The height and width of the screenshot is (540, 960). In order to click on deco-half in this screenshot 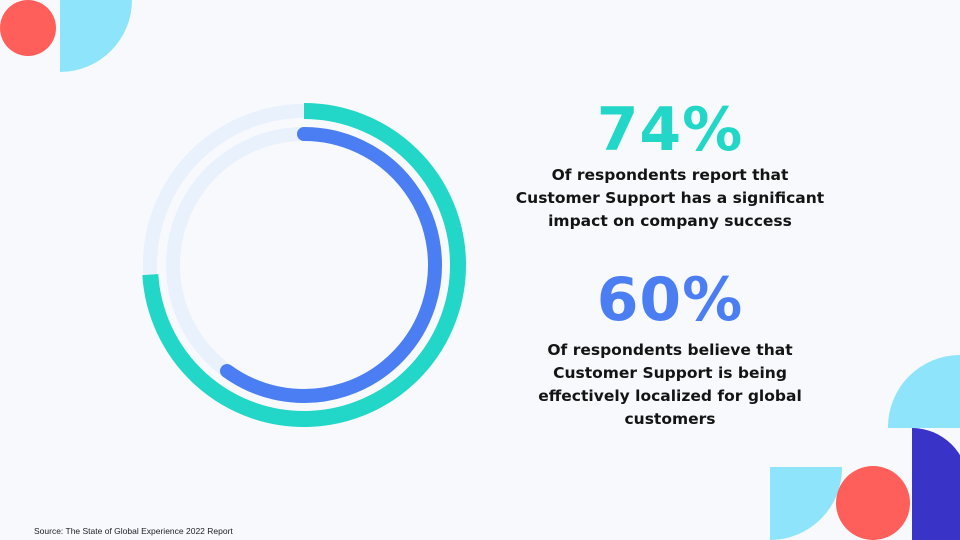, I will do `click(936, 484)`.